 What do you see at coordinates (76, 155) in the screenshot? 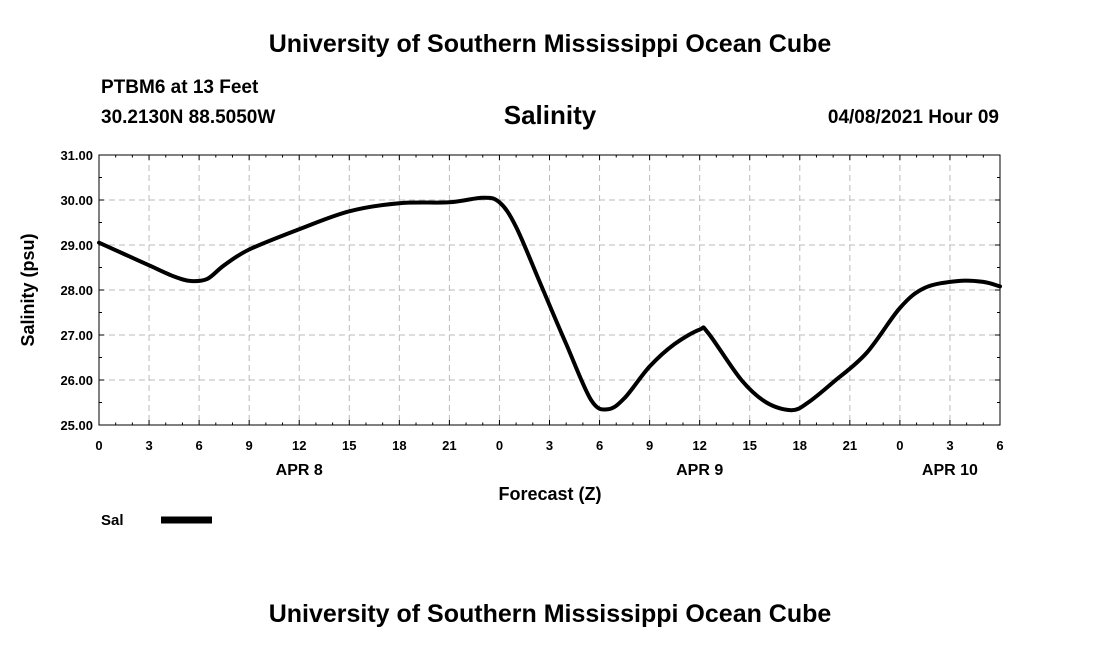
I see `y-tick-label: 31.00` at bounding box center [76, 155].